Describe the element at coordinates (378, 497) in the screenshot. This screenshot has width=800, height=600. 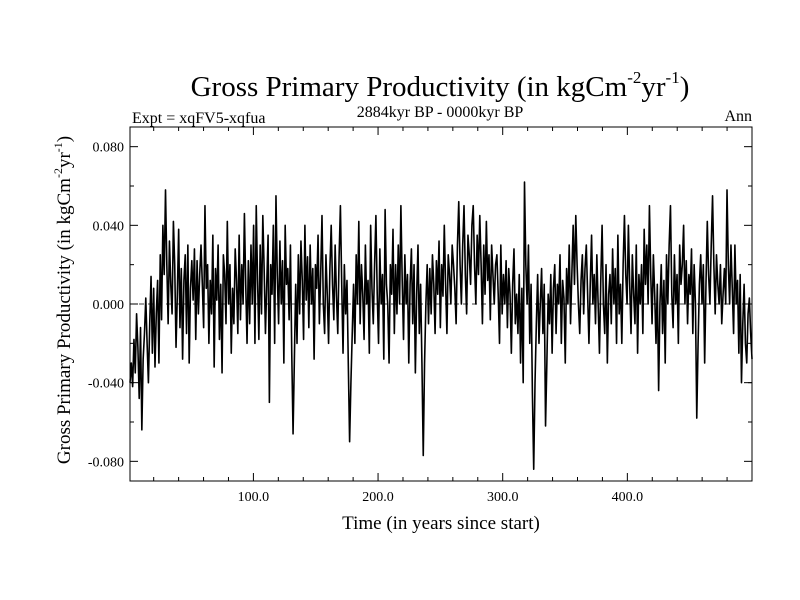
I see `x-tick-label: 200.0` at that location.